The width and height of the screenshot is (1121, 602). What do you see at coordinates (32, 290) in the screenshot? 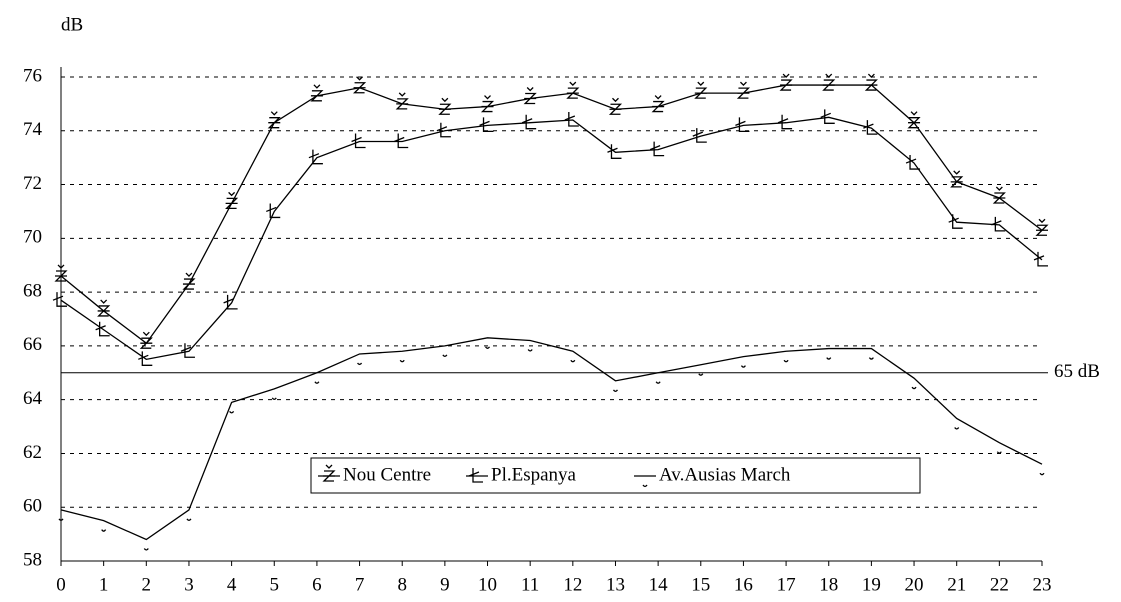
I see `y-tick-label: 68` at bounding box center [32, 290].